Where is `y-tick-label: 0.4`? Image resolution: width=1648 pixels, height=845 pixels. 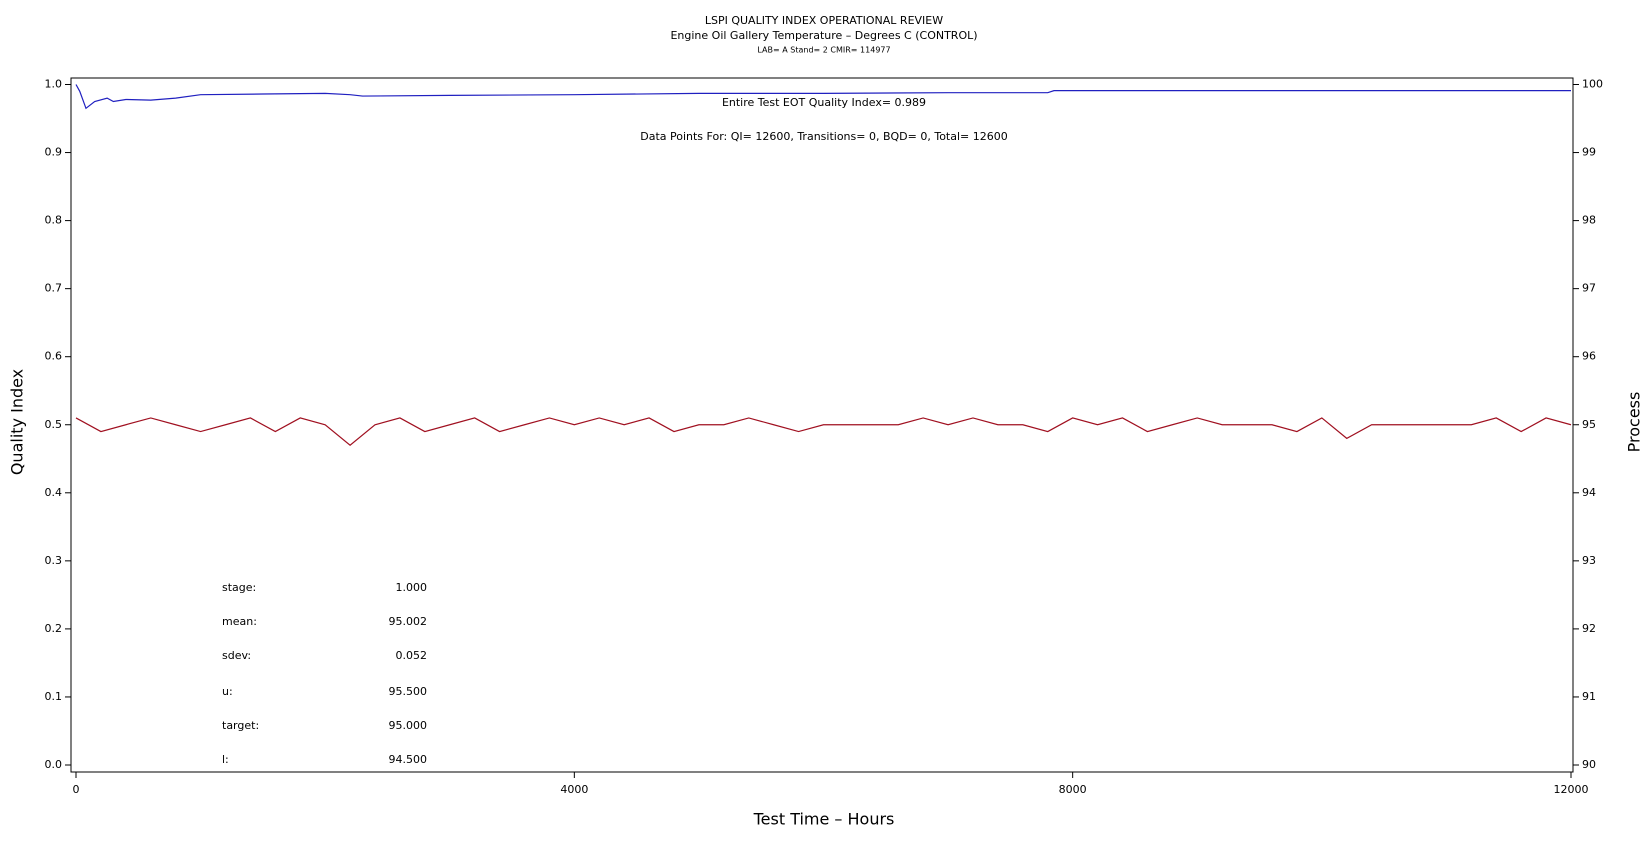 y-tick-label: 0.4 is located at coordinates (54, 492).